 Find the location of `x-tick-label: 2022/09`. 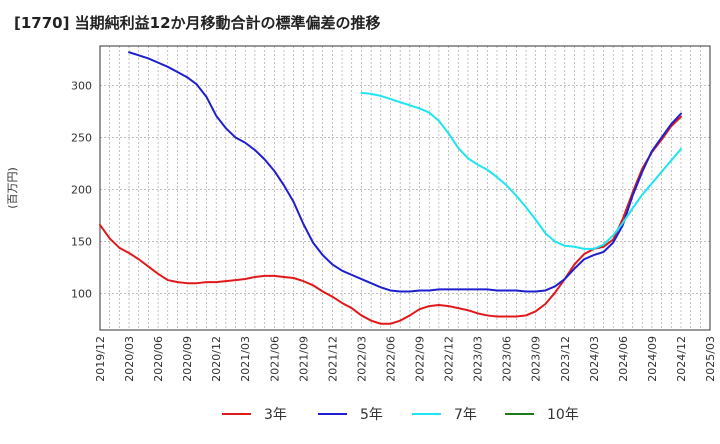

x-tick-label: 2022/09 is located at coordinates (420, 359).